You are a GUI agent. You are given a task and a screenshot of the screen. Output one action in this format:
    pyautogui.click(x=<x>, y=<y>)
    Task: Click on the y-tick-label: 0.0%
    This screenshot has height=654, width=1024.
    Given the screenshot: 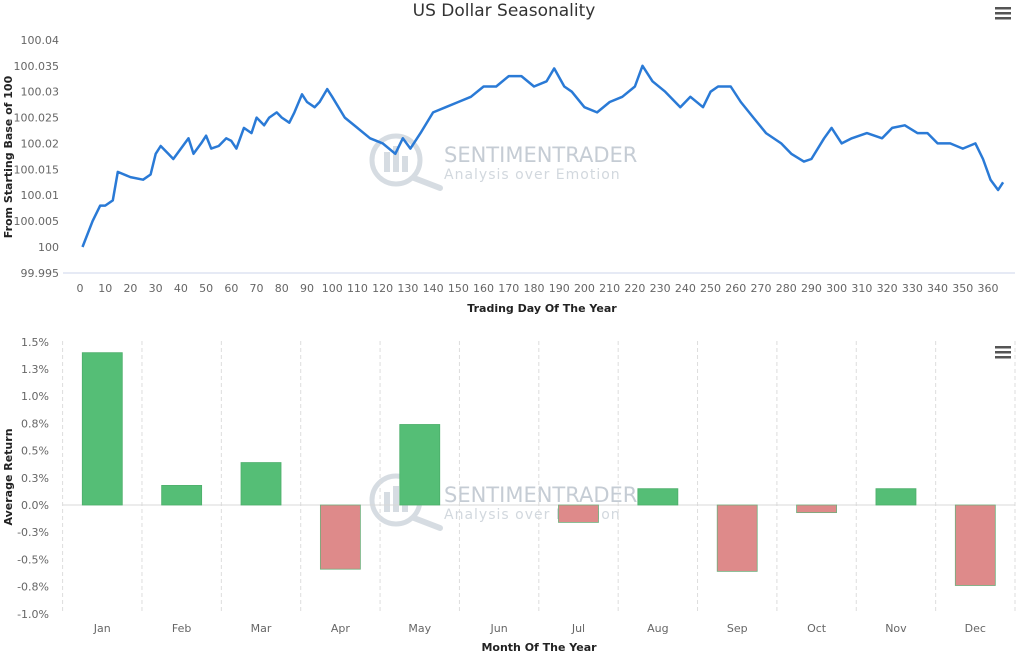 What is the action you would take?
    pyautogui.click(x=35, y=505)
    